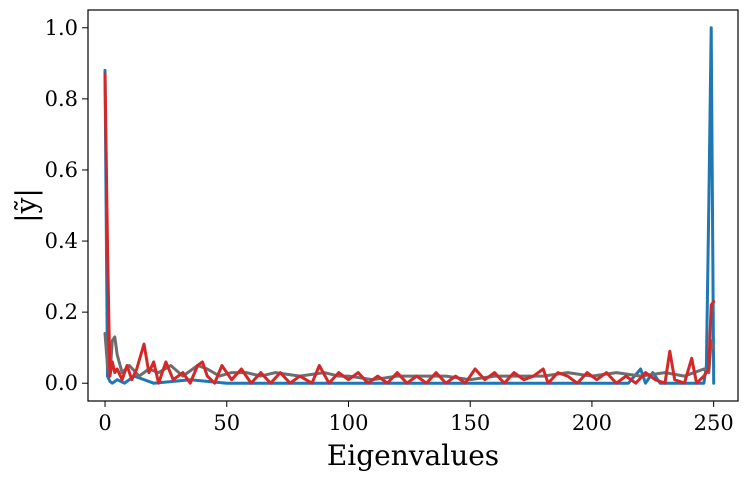 This screenshot has width=747, height=480. I want to click on x-tick-label: 150, so click(470, 423).